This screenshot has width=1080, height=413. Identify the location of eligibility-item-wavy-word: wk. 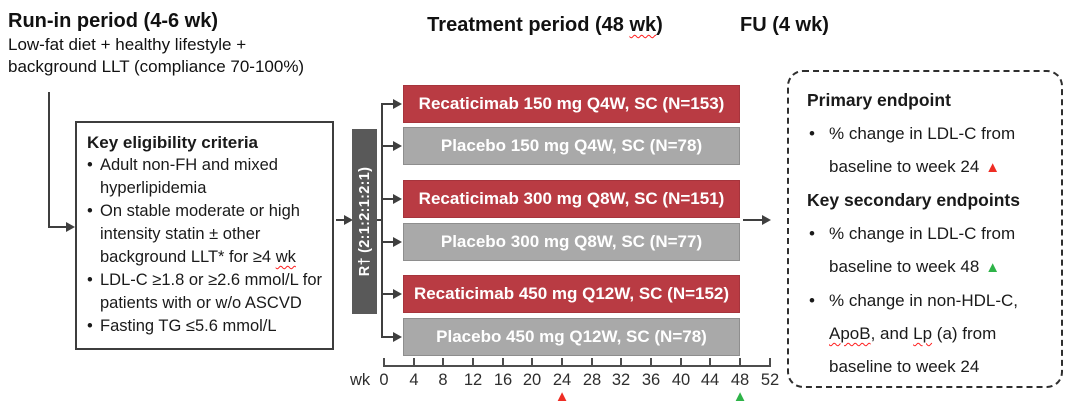
(285, 257).